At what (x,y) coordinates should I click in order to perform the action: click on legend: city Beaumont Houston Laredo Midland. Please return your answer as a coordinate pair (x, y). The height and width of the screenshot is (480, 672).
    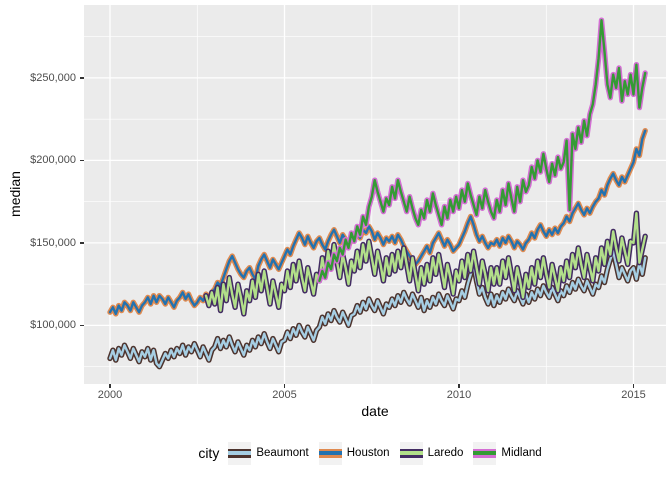
    Looking at the image, I should click on (375, 453).